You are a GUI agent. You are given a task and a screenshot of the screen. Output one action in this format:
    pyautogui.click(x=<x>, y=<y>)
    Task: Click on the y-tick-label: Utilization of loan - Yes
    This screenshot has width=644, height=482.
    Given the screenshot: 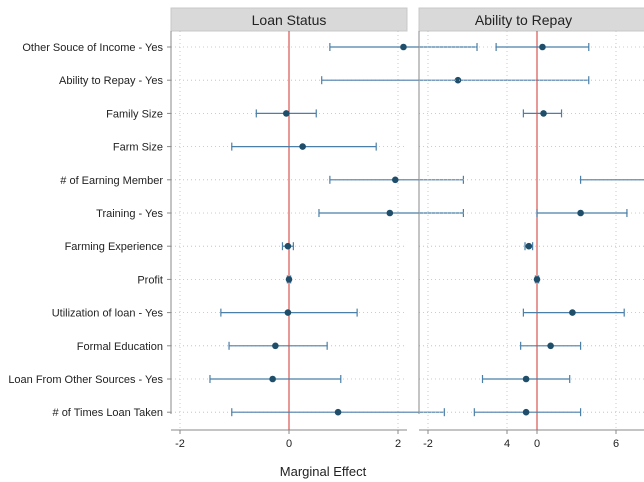 What is the action you would take?
    pyautogui.click(x=108, y=314)
    